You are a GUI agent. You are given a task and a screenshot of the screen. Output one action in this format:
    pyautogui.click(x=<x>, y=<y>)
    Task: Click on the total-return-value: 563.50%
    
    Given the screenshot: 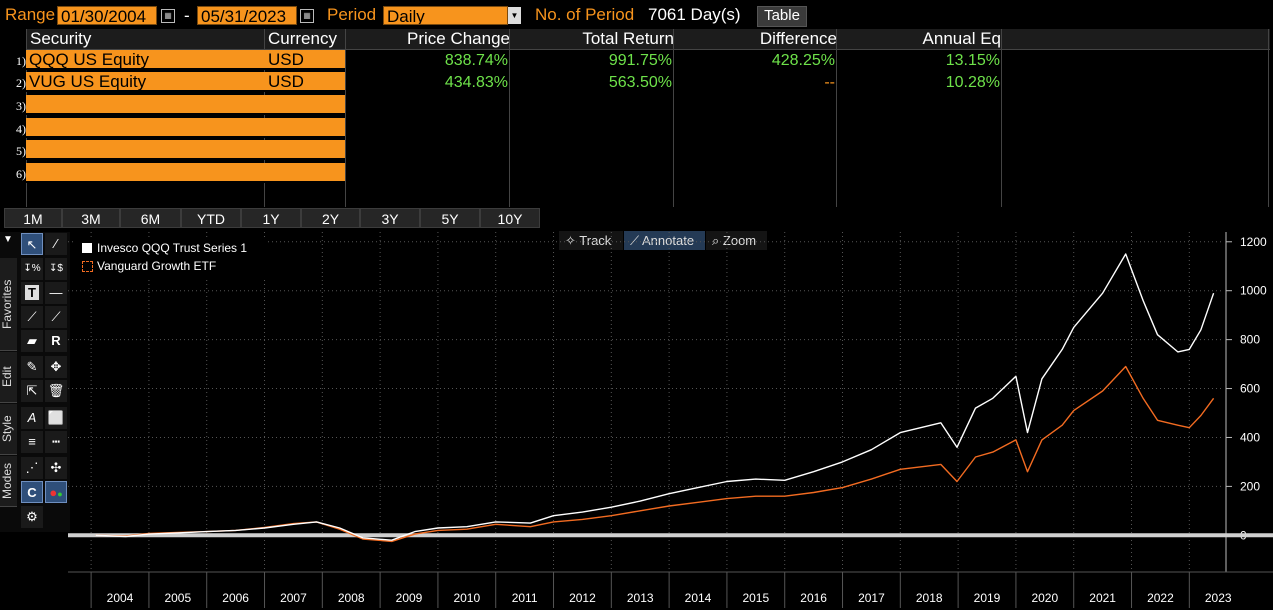 What is the action you would take?
    pyautogui.click(x=640, y=82)
    